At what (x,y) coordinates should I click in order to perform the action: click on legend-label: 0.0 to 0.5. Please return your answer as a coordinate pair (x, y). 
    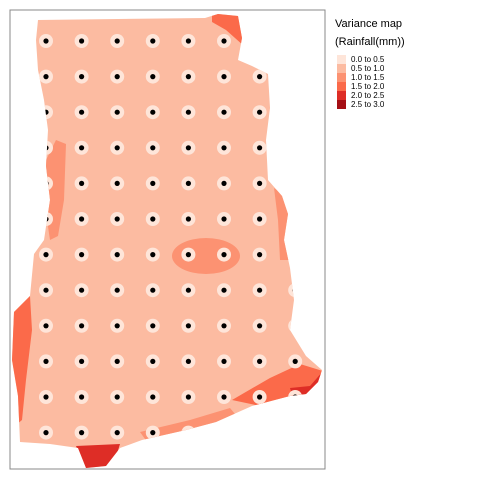
    Looking at the image, I should click on (368, 59).